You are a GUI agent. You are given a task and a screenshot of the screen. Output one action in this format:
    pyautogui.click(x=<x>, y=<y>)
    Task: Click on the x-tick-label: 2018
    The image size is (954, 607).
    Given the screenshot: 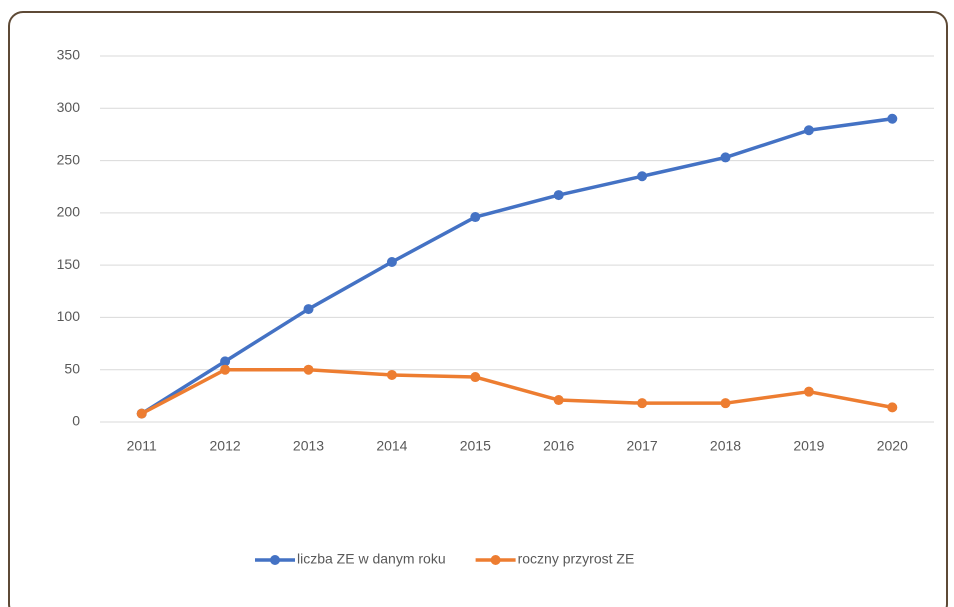 What is the action you would take?
    pyautogui.click(x=725, y=446)
    